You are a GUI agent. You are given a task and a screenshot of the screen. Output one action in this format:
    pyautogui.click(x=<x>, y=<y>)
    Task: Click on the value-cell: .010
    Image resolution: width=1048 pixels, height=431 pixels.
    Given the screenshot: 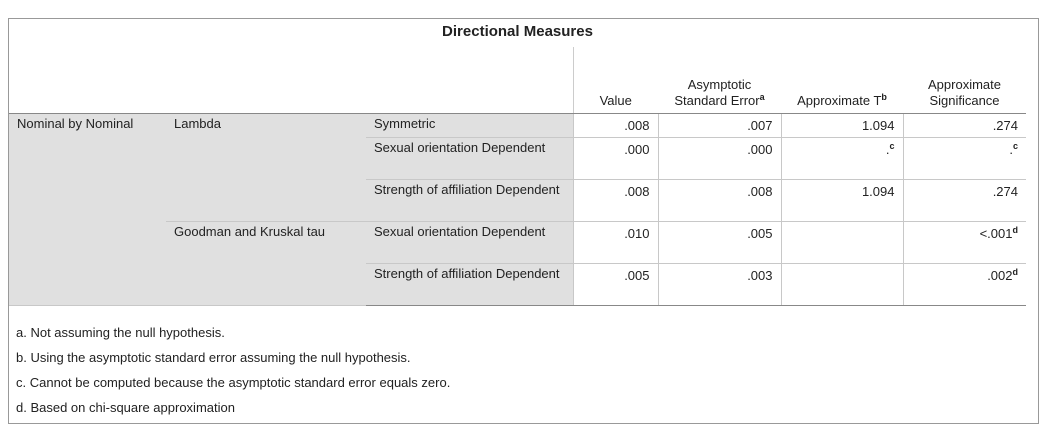 What is the action you would take?
    pyautogui.click(x=615, y=242)
    